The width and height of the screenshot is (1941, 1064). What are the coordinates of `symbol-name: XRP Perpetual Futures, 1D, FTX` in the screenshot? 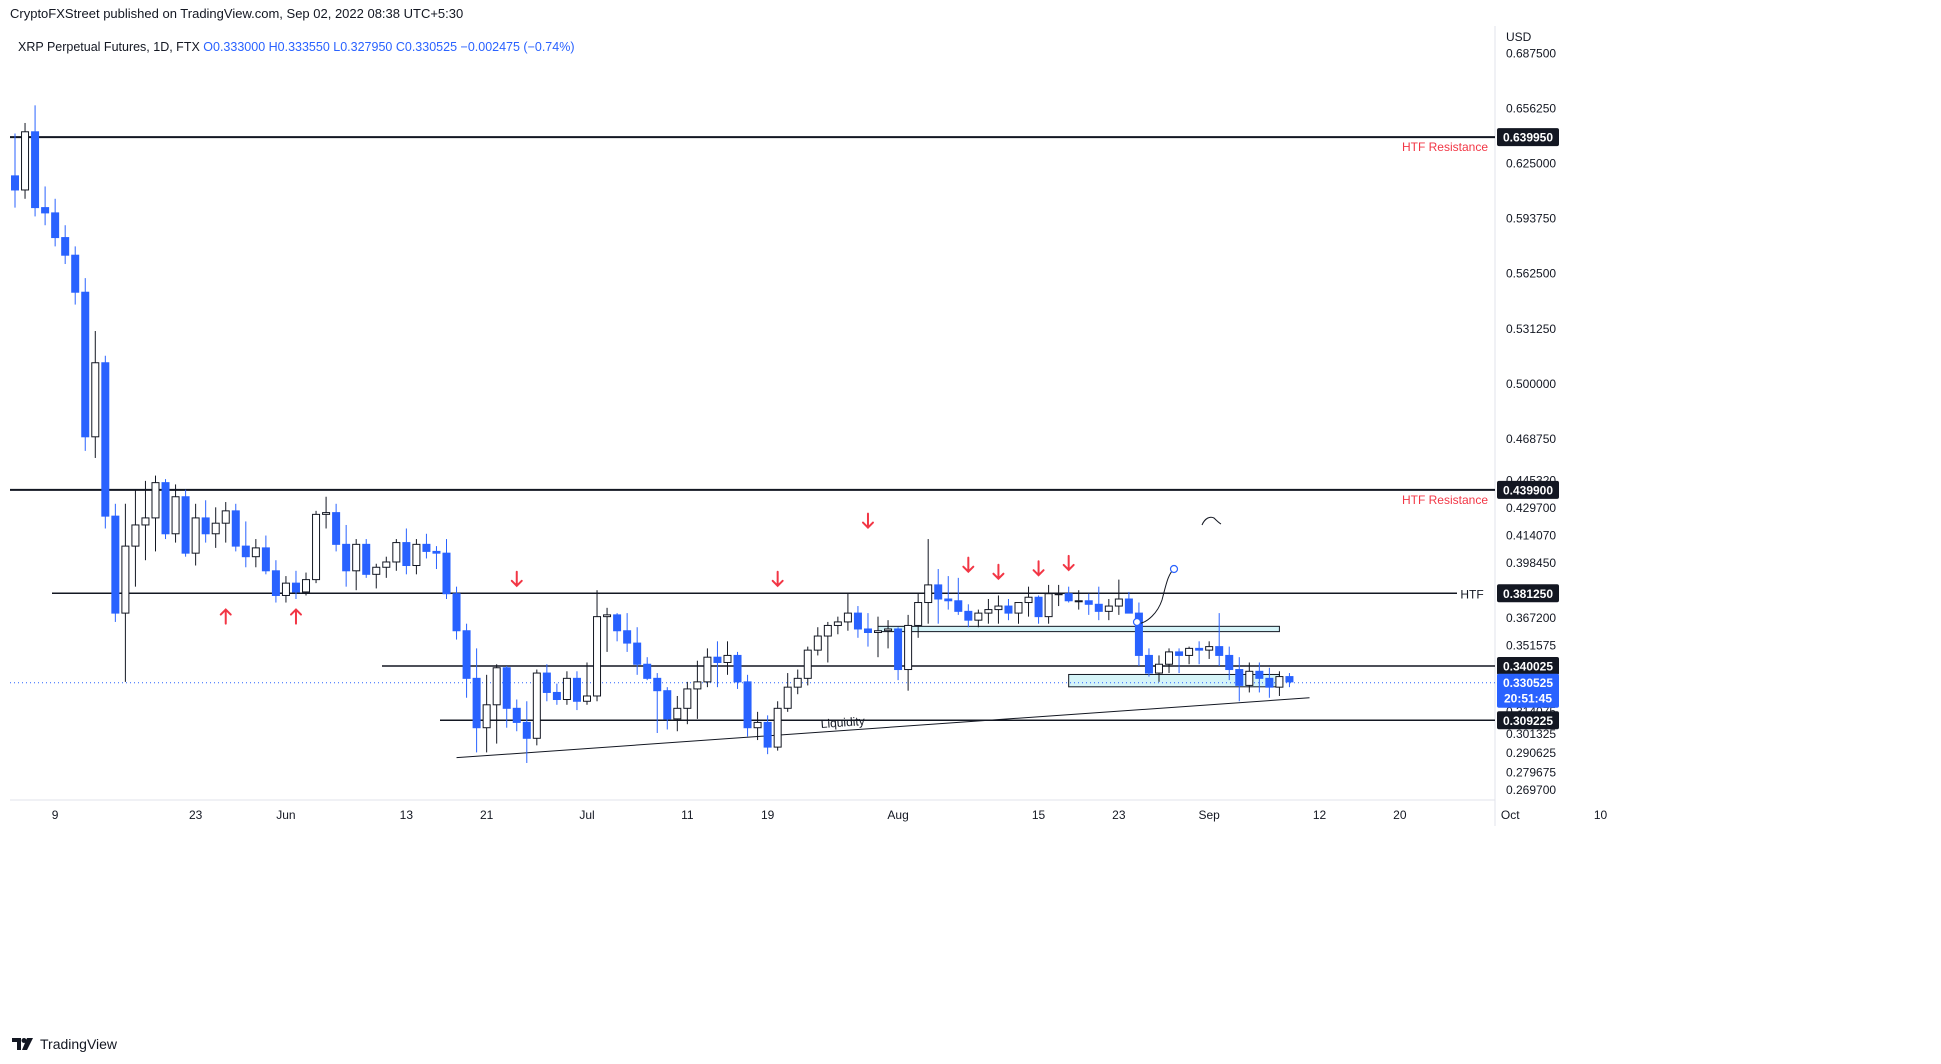 It's located at (109, 47).